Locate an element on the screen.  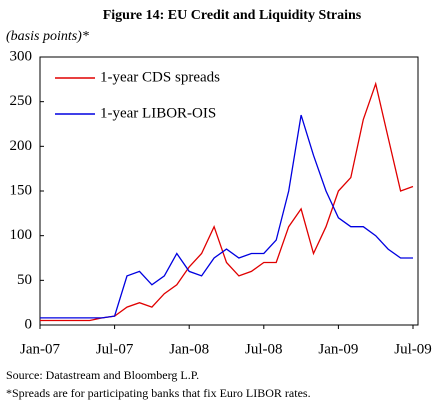
y-tick-label: 150 is located at coordinates (21, 190).